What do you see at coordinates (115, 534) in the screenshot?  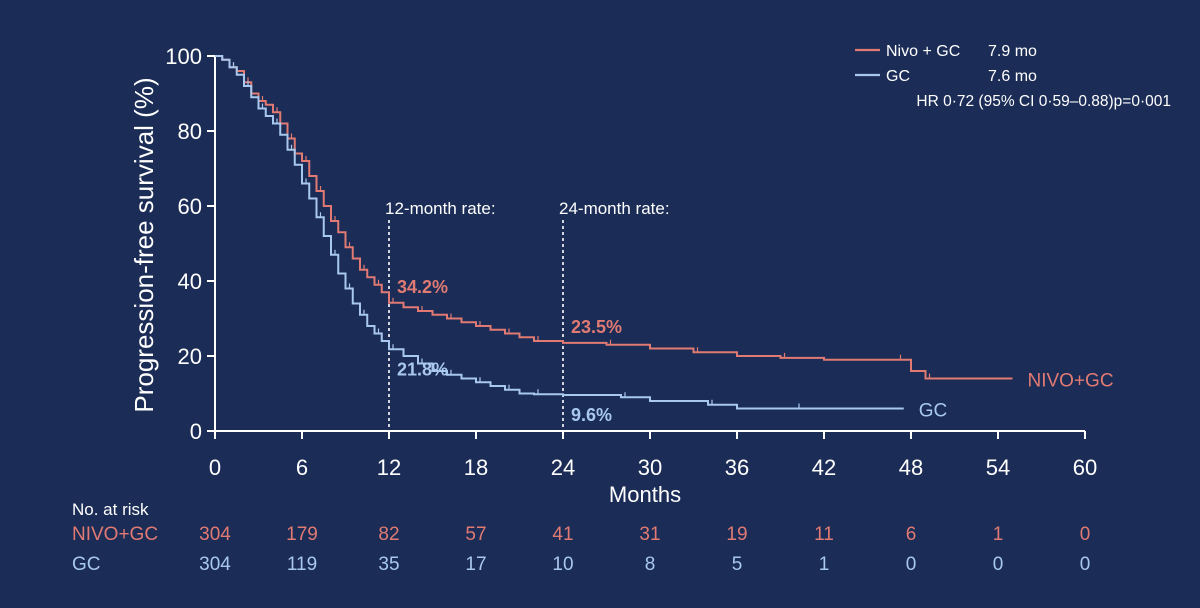 I see `risk-table-row-label: NIVO+GC` at bounding box center [115, 534].